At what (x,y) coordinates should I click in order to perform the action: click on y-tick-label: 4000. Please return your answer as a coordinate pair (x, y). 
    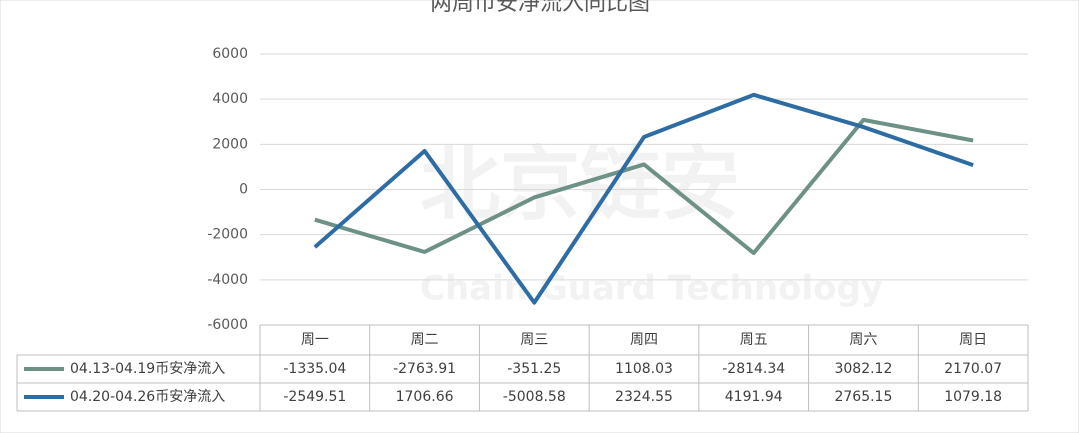
    Looking at the image, I should click on (230, 99).